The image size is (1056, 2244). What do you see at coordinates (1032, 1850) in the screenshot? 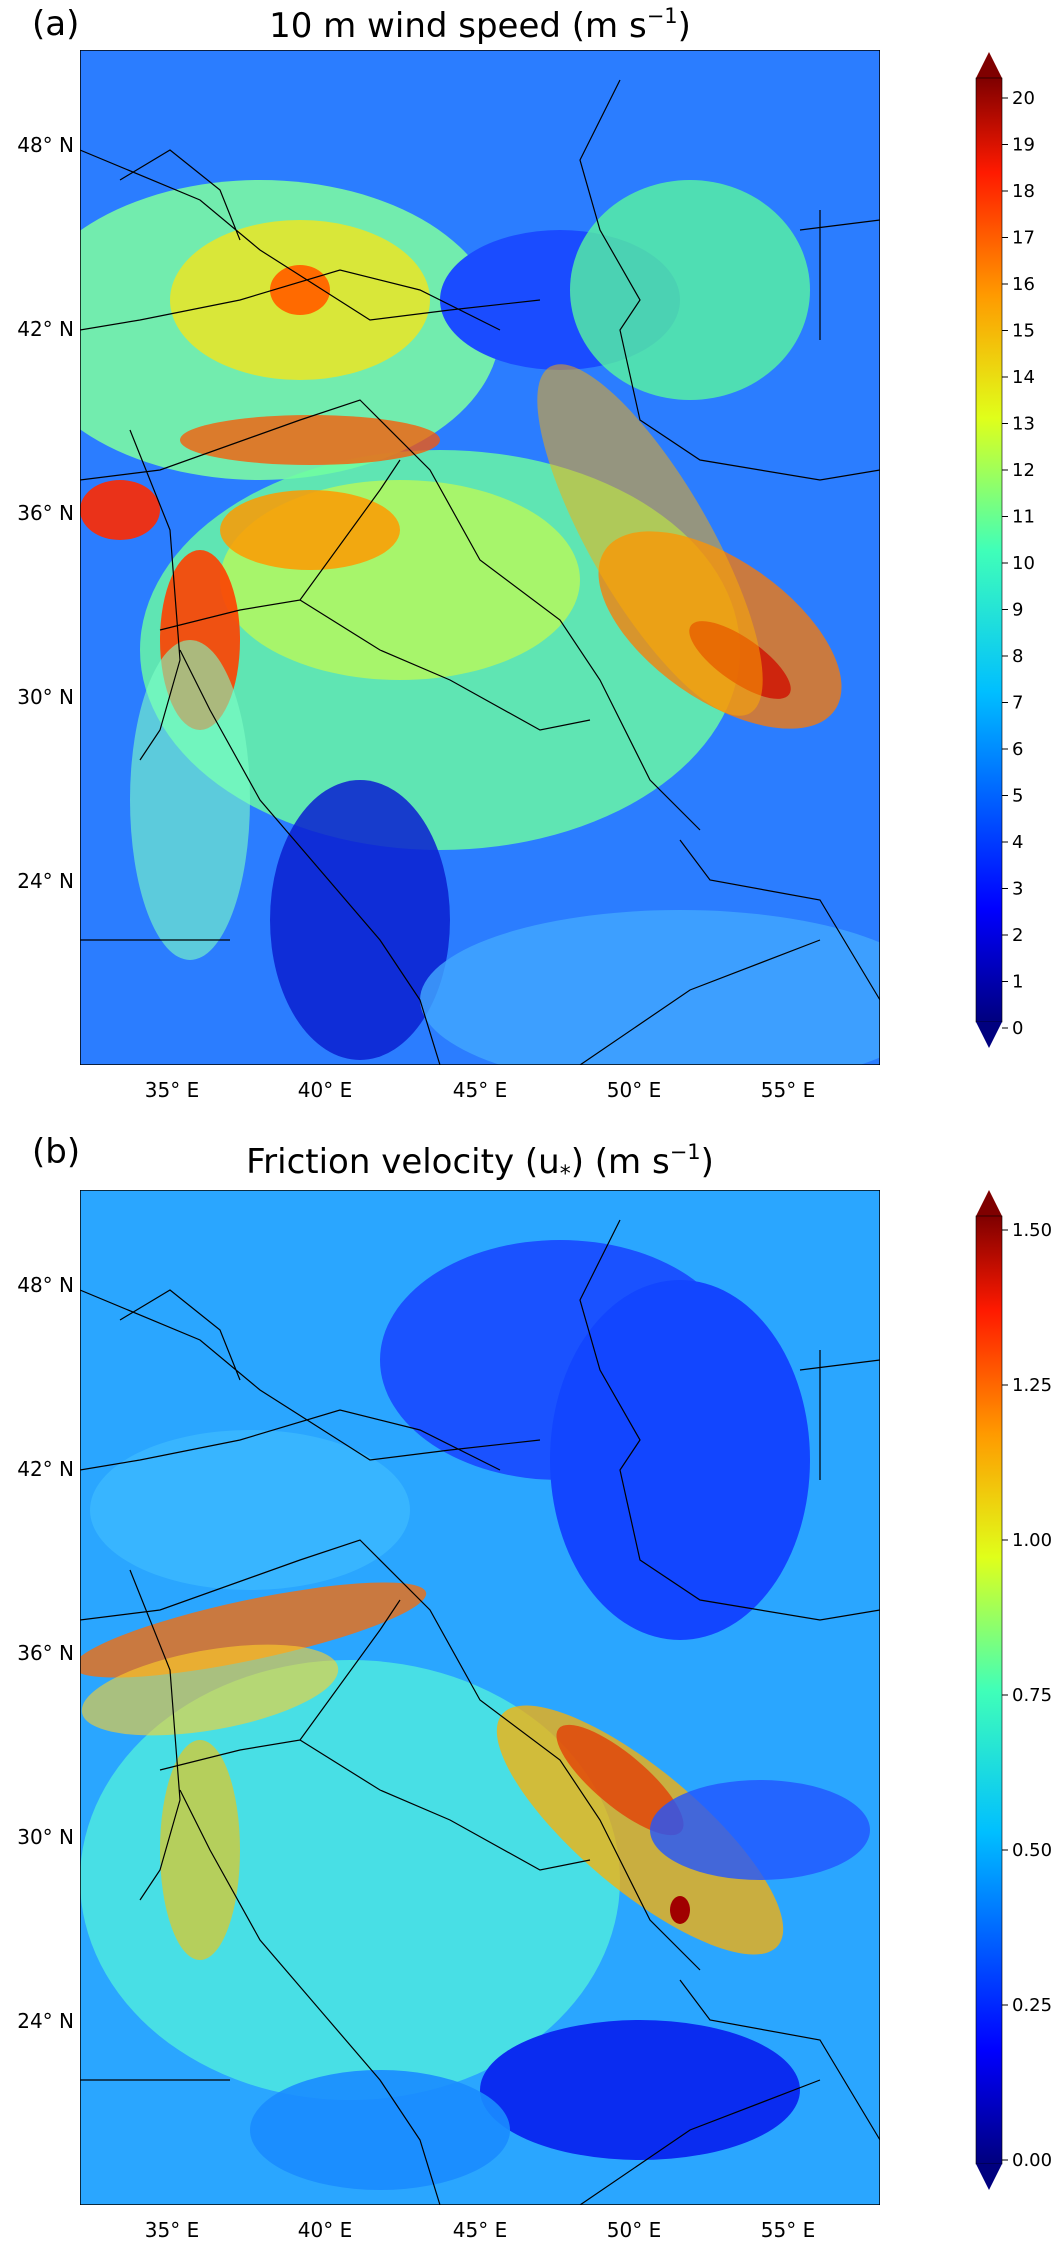
I see `colorbar-tick-label: 0.50` at bounding box center [1032, 1850].